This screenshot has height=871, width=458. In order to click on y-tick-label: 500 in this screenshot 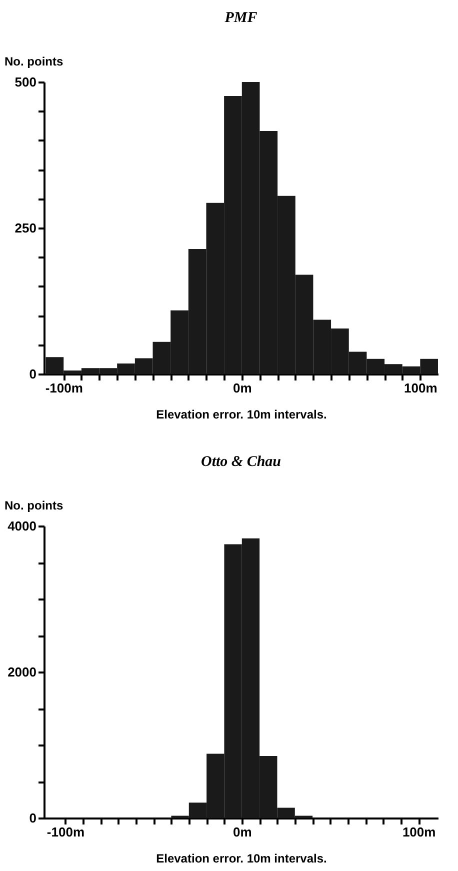, I will do `click(25, 82)`.